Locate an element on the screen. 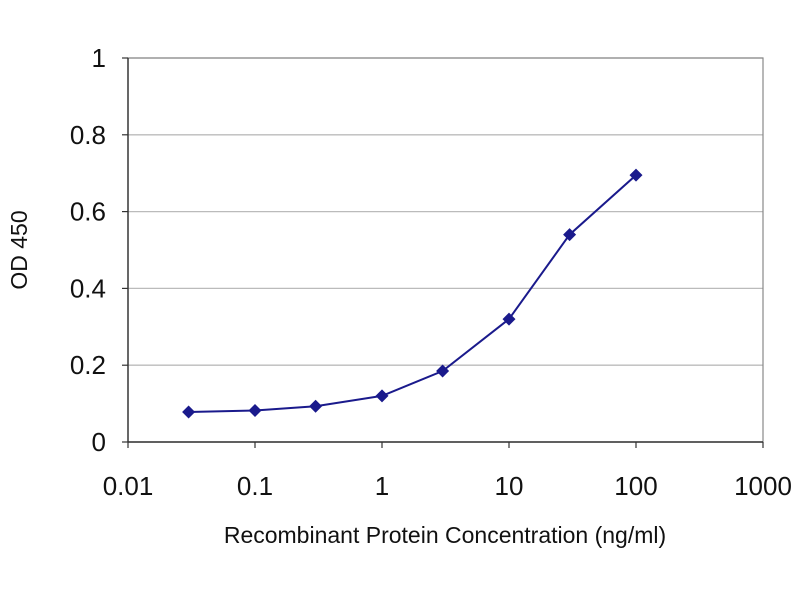  x-tick-label-3: 10 is located at coordinates (509, 486).